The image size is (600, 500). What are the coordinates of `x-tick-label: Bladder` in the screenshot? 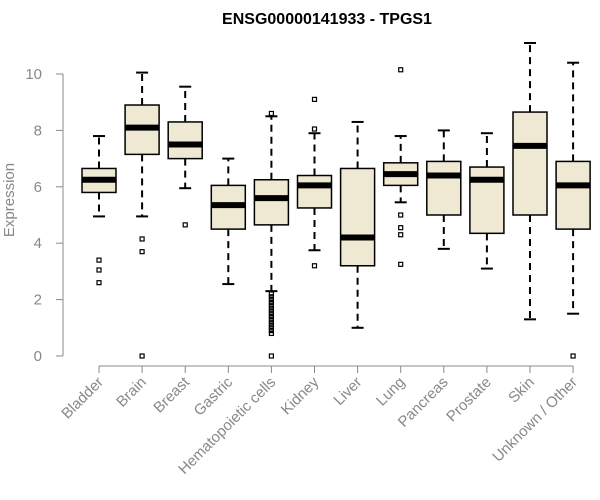 It's located at (82, 398).